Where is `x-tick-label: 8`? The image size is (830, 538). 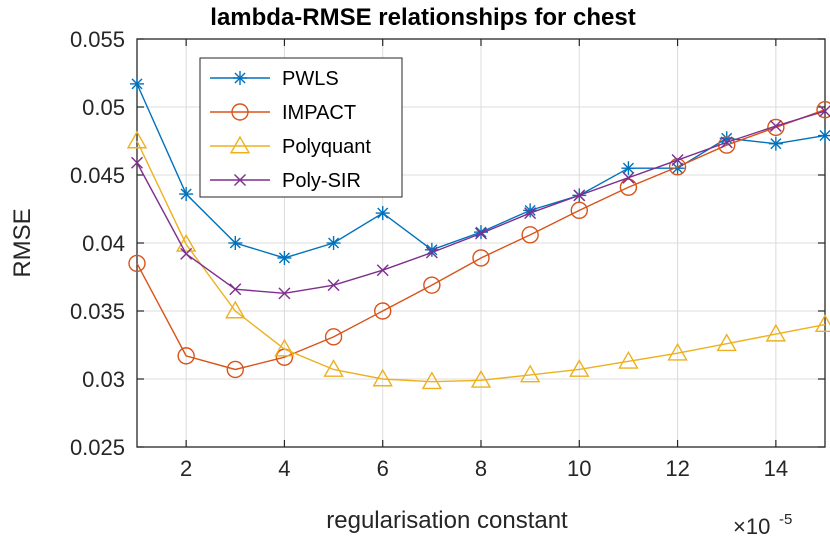
x-tick-label: 8 is located at coordinates (481, 468).